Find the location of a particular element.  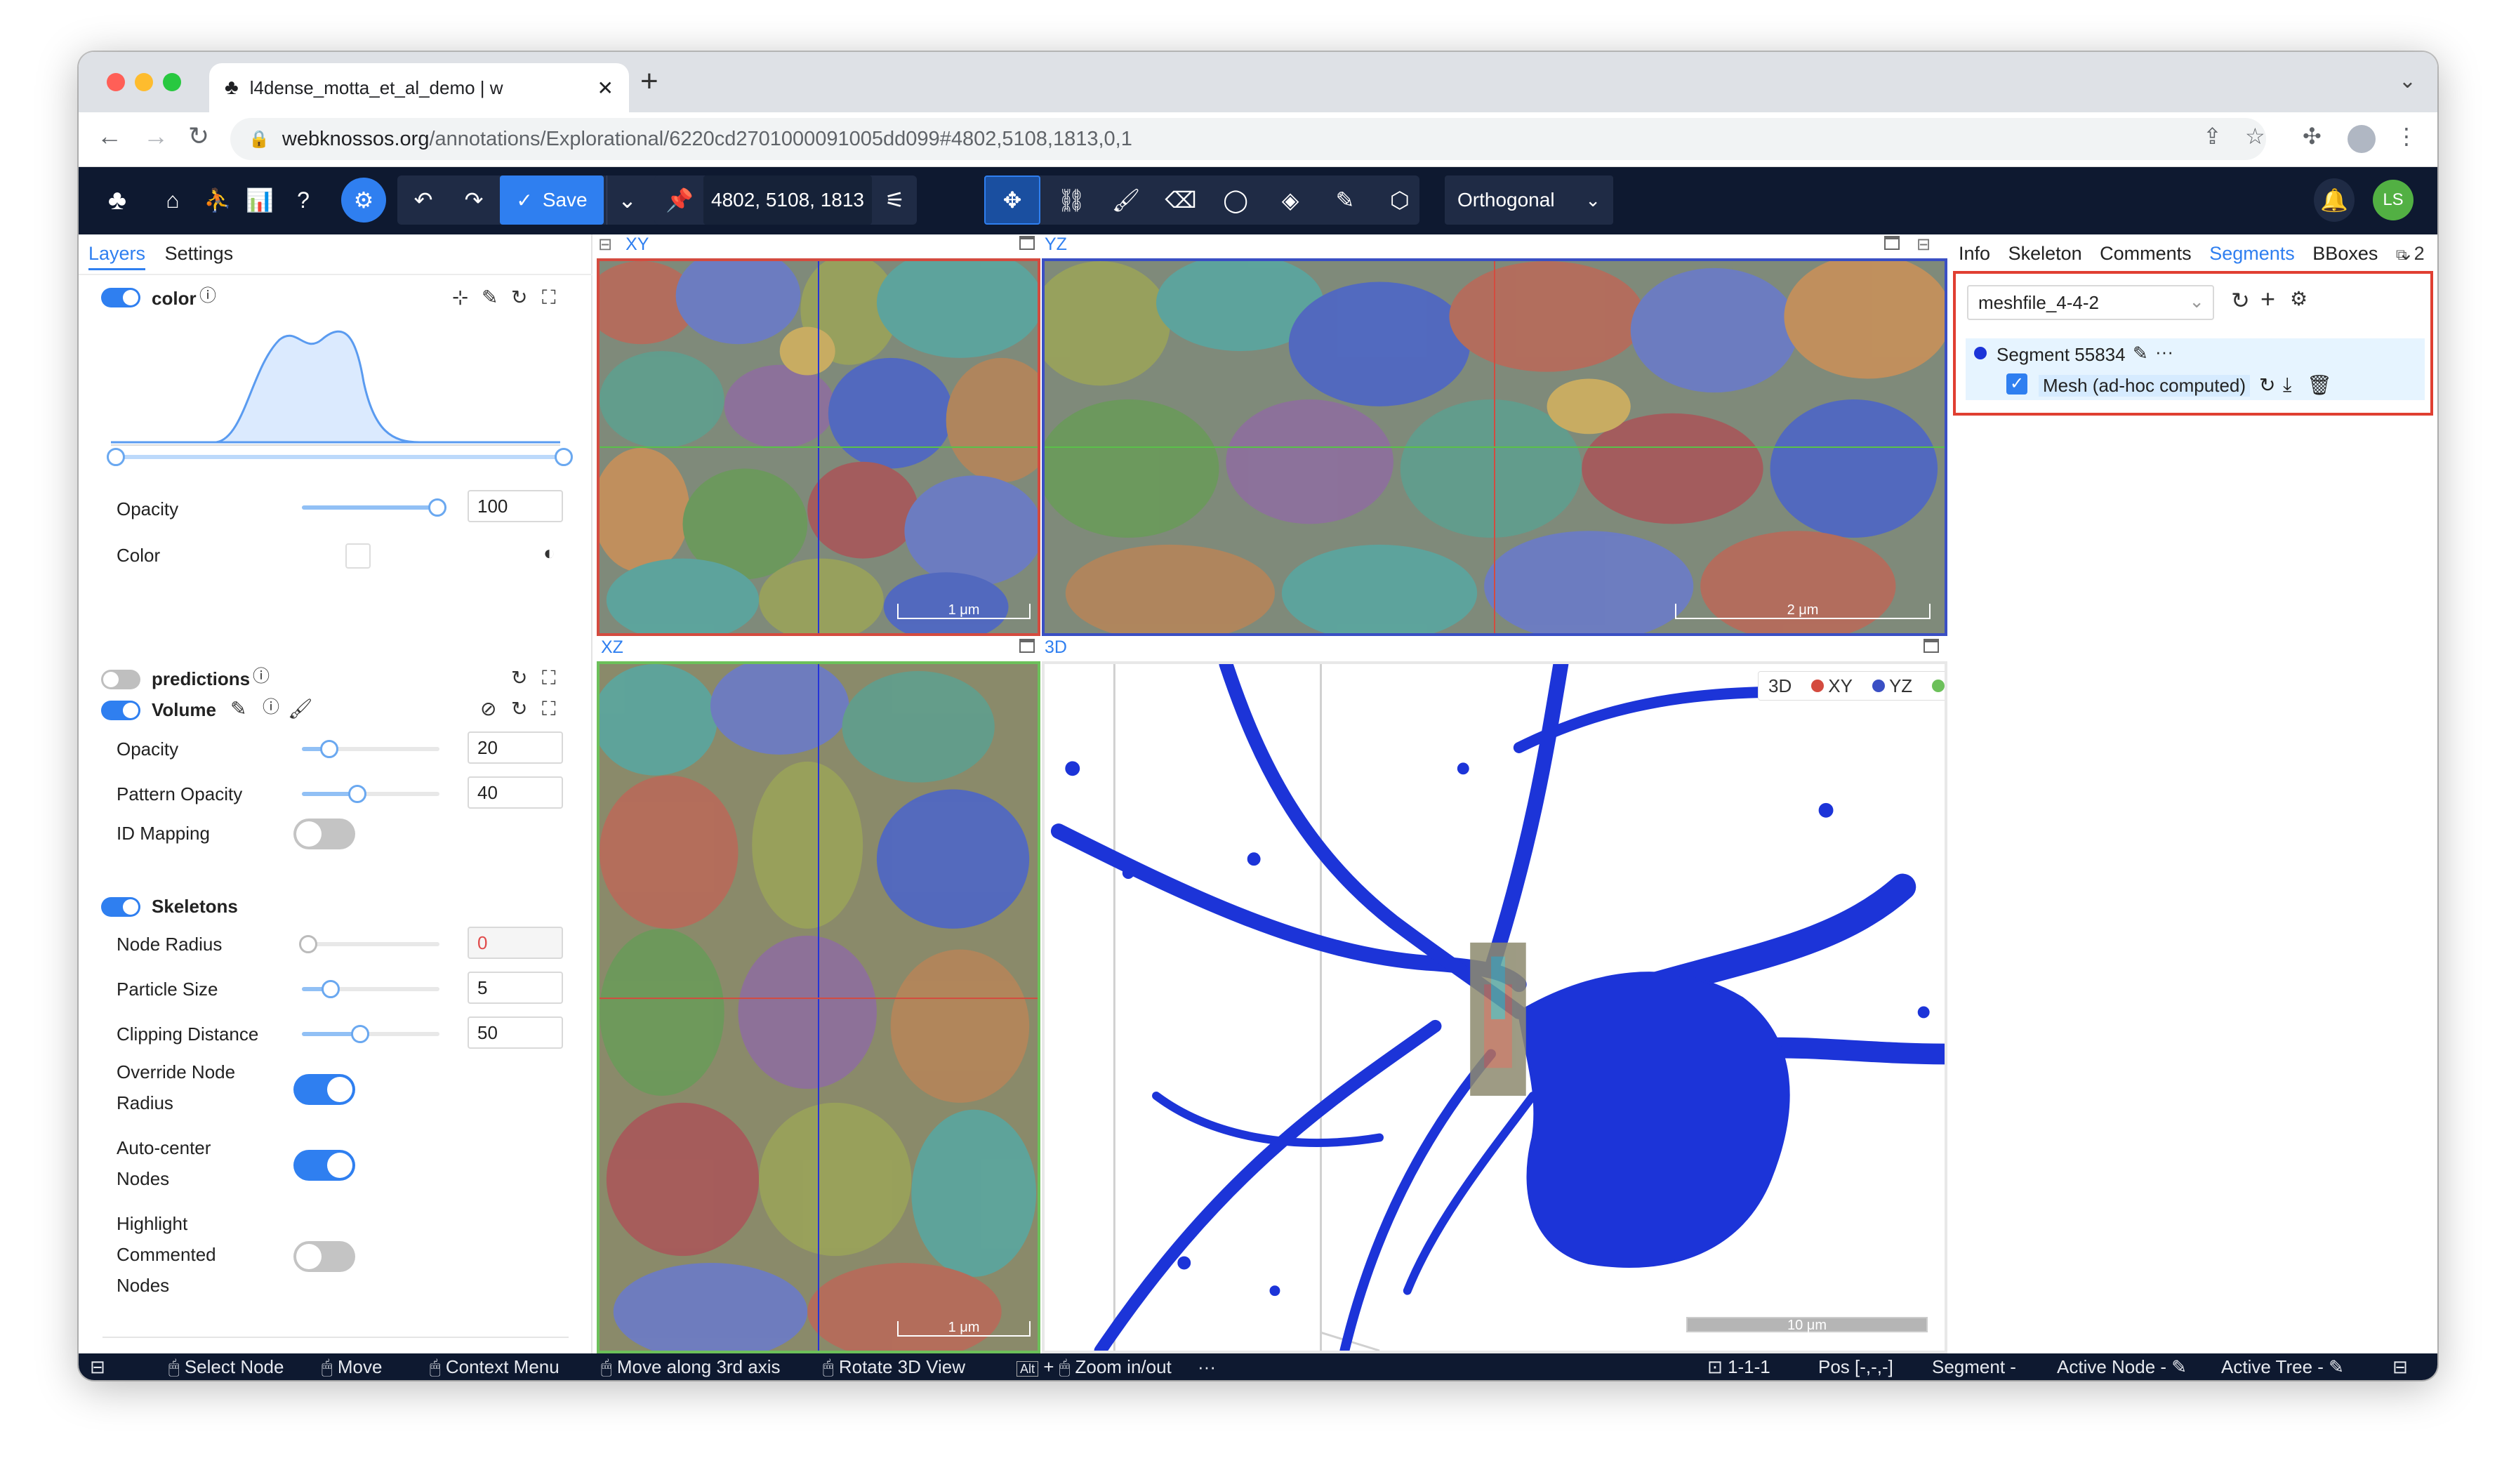

lasso-tool-icon: ◯ is located at coordinates (1235, 200).